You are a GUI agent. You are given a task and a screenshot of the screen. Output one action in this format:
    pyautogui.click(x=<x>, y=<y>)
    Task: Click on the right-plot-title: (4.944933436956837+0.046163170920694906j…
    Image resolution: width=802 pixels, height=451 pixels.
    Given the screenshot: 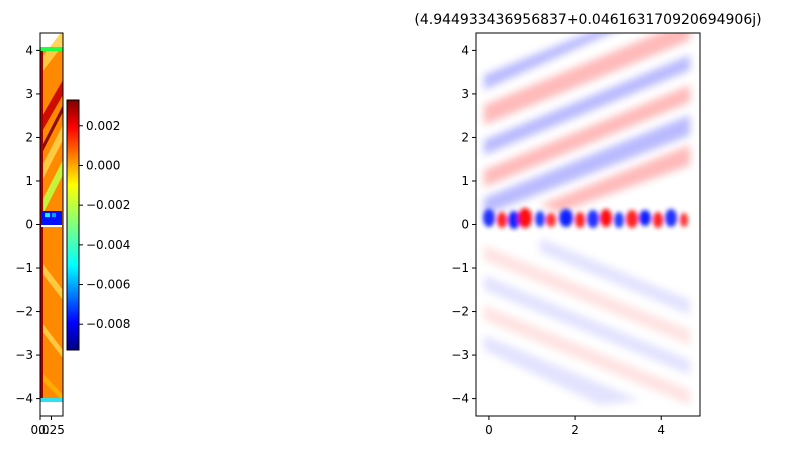 What is the action you would take?
    pyautogui.click(x=587, y=20)
    